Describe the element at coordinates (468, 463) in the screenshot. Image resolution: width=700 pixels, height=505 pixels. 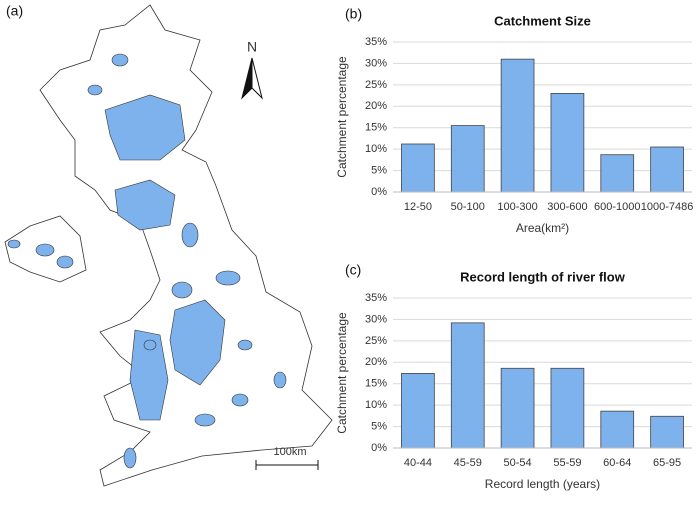
I see `x-tick-label: 45-59` at that location.